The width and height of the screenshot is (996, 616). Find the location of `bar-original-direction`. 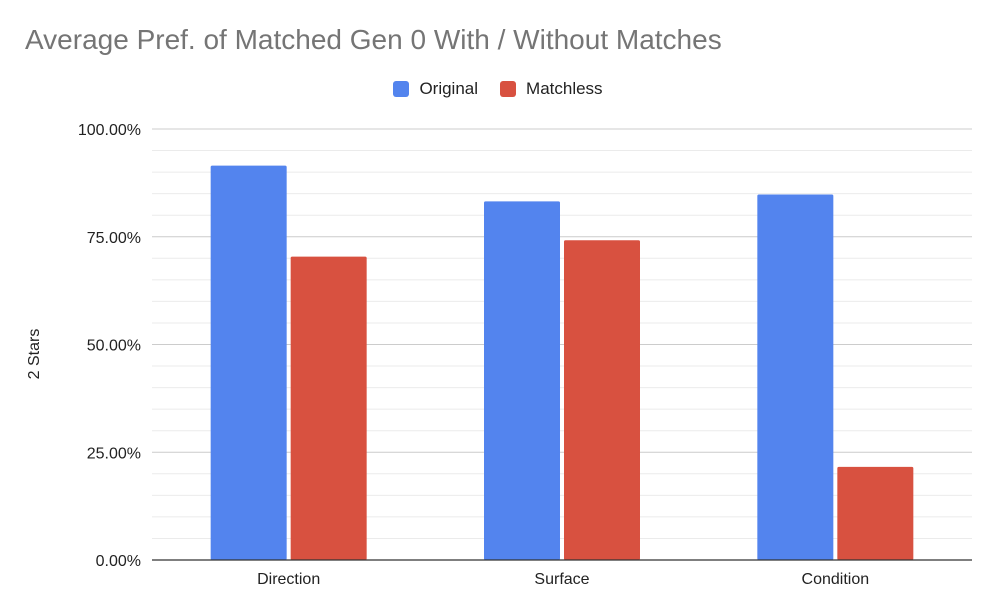

bar-original-direction is located at coordinates (248, 362).